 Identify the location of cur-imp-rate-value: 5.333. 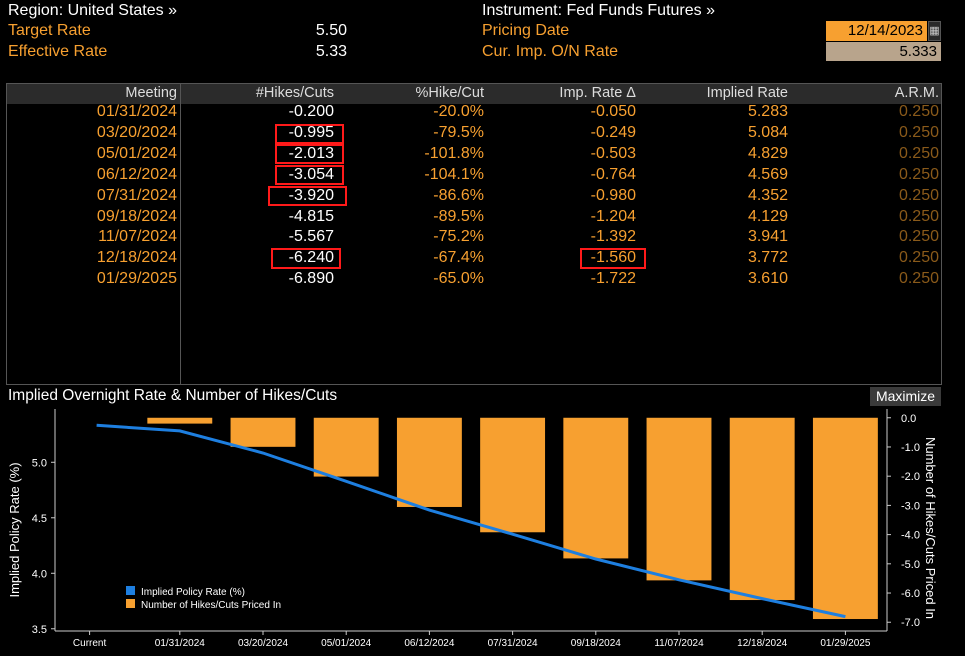
(883, 51).